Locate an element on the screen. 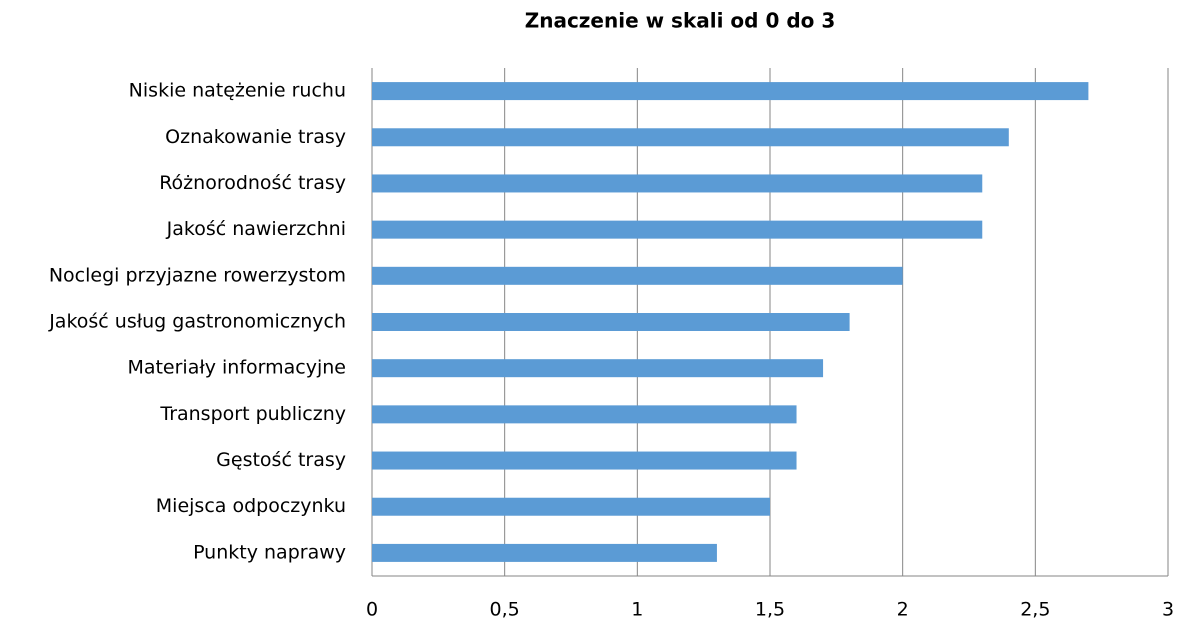 The width and height of the screenshot is (1182, 626). x-tick-label: 2,5 is located at coordinates (1035, 610).